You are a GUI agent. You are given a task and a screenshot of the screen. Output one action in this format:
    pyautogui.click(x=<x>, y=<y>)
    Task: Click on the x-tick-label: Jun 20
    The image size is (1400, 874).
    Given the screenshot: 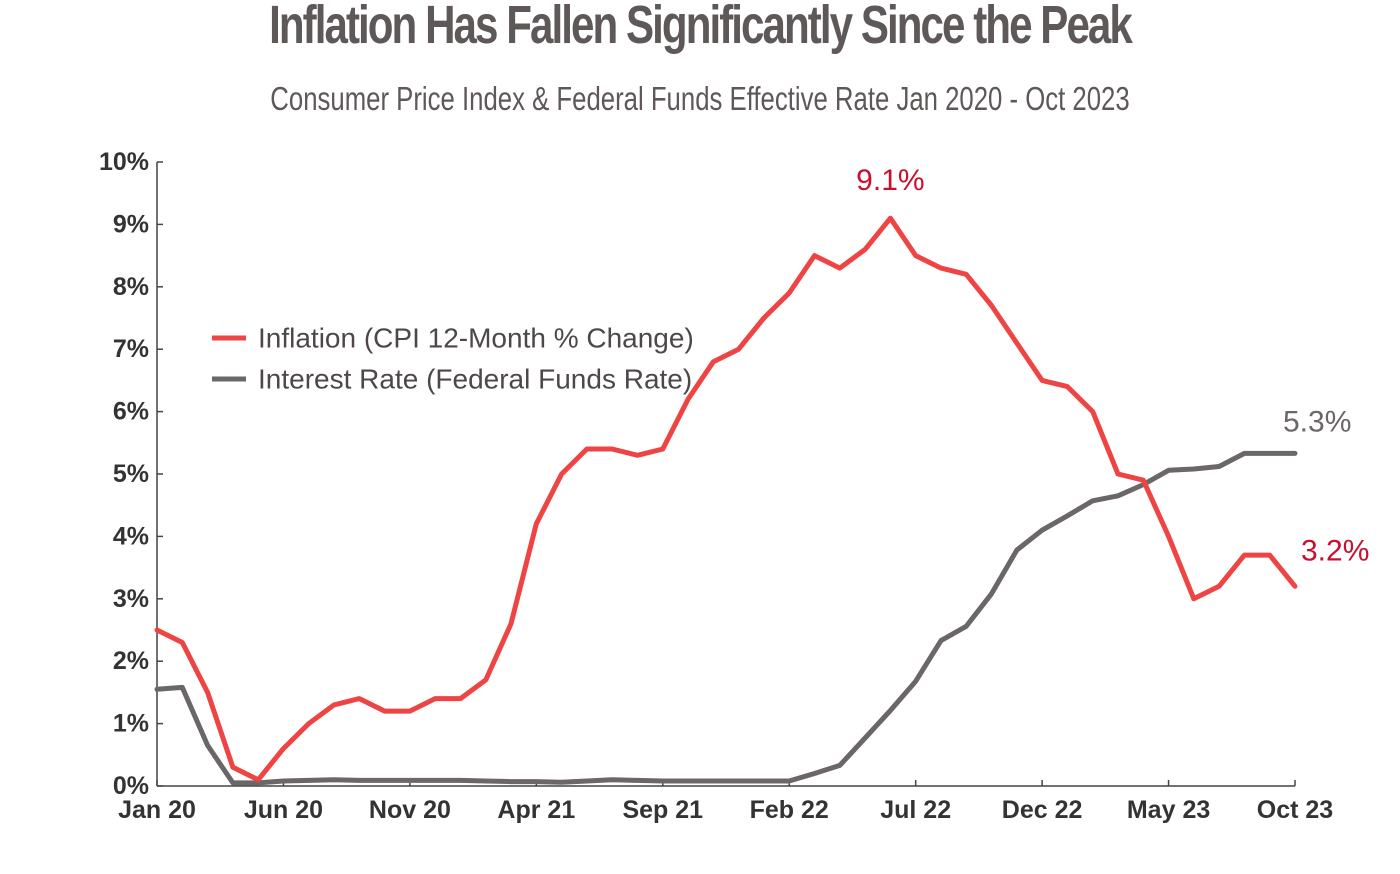 What is the action you would take?
    pyautogui.click(x=283, y=810)
    